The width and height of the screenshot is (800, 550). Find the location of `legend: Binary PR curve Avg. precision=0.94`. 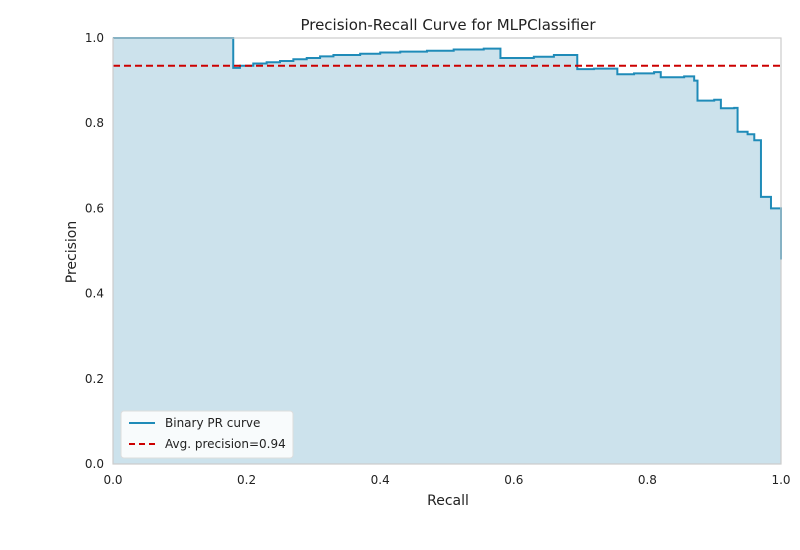

legend: Binary PR curve Avg. precision=0.94 is located at coordinates (207, 434).